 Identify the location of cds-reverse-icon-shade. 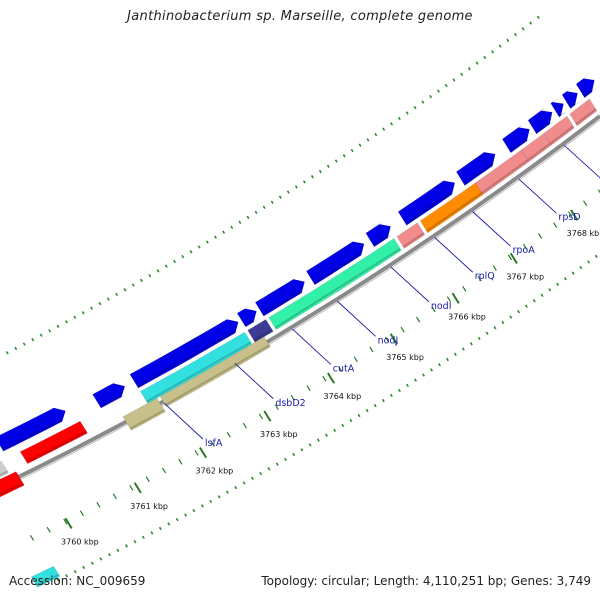
(217, 375).